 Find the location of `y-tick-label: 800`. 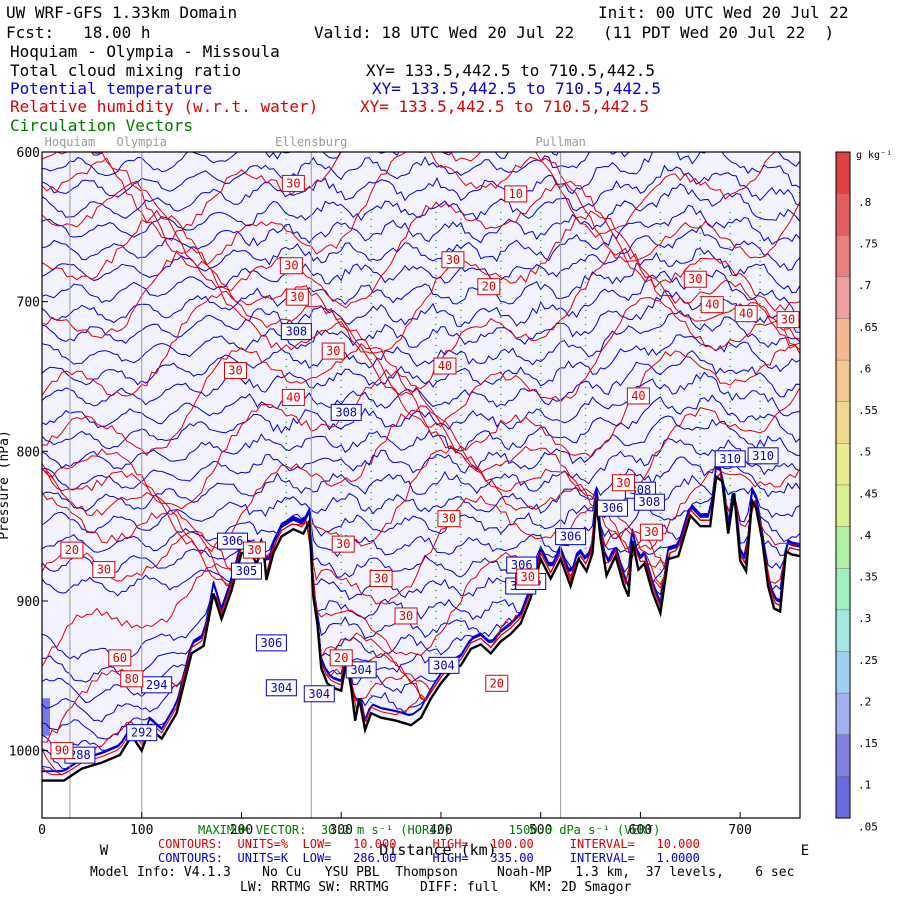

y-tick-label: 800 is located at coordinates (28, 452).